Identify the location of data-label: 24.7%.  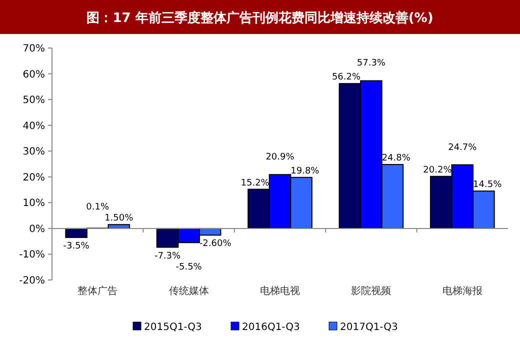
(463, 147).